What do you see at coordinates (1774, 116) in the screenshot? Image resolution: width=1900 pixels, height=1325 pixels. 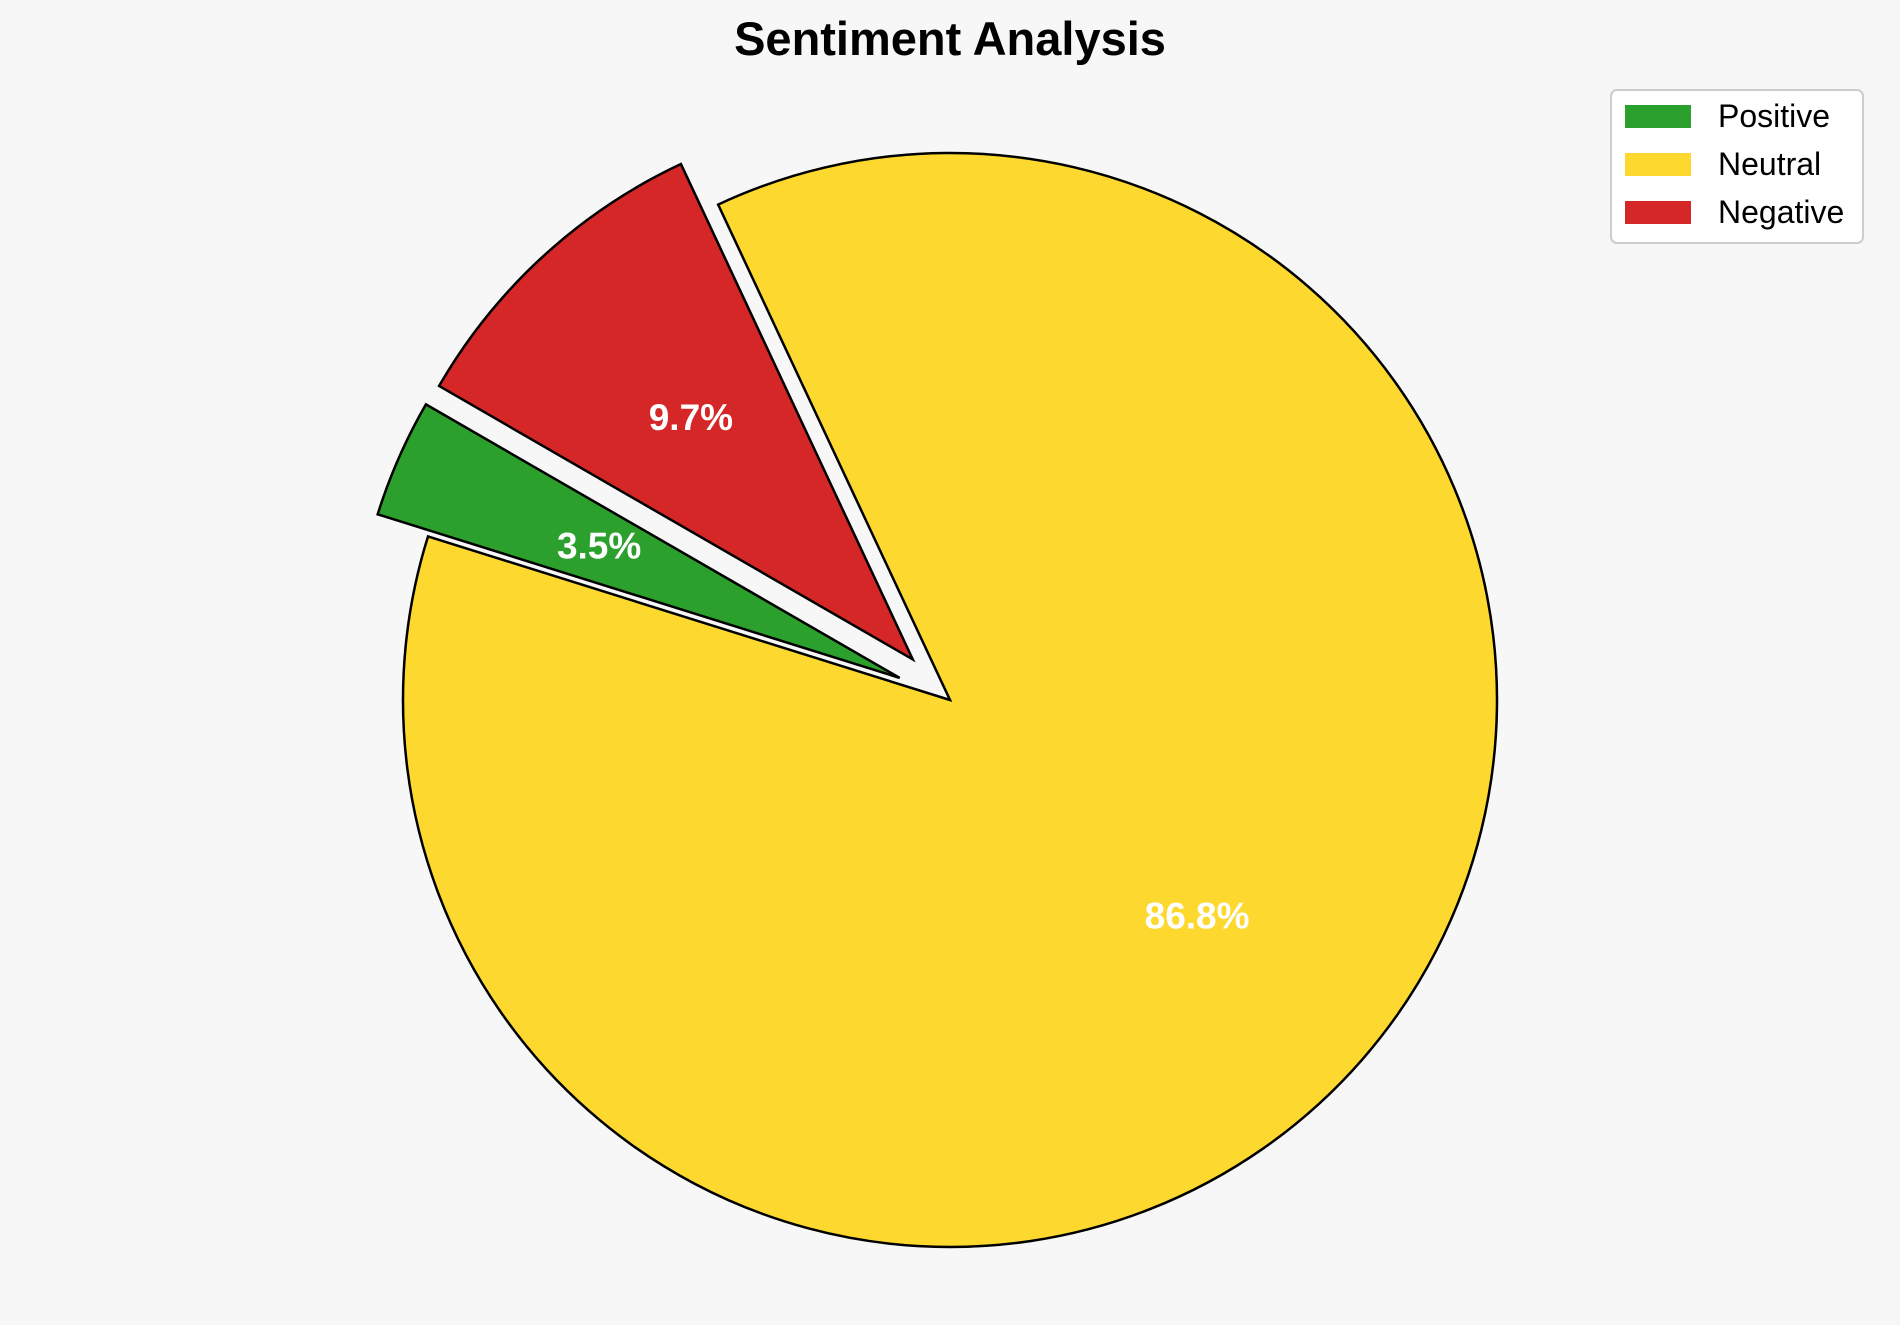 I see `legend-label-positive: Positive` at bounding box center [1774, 116].